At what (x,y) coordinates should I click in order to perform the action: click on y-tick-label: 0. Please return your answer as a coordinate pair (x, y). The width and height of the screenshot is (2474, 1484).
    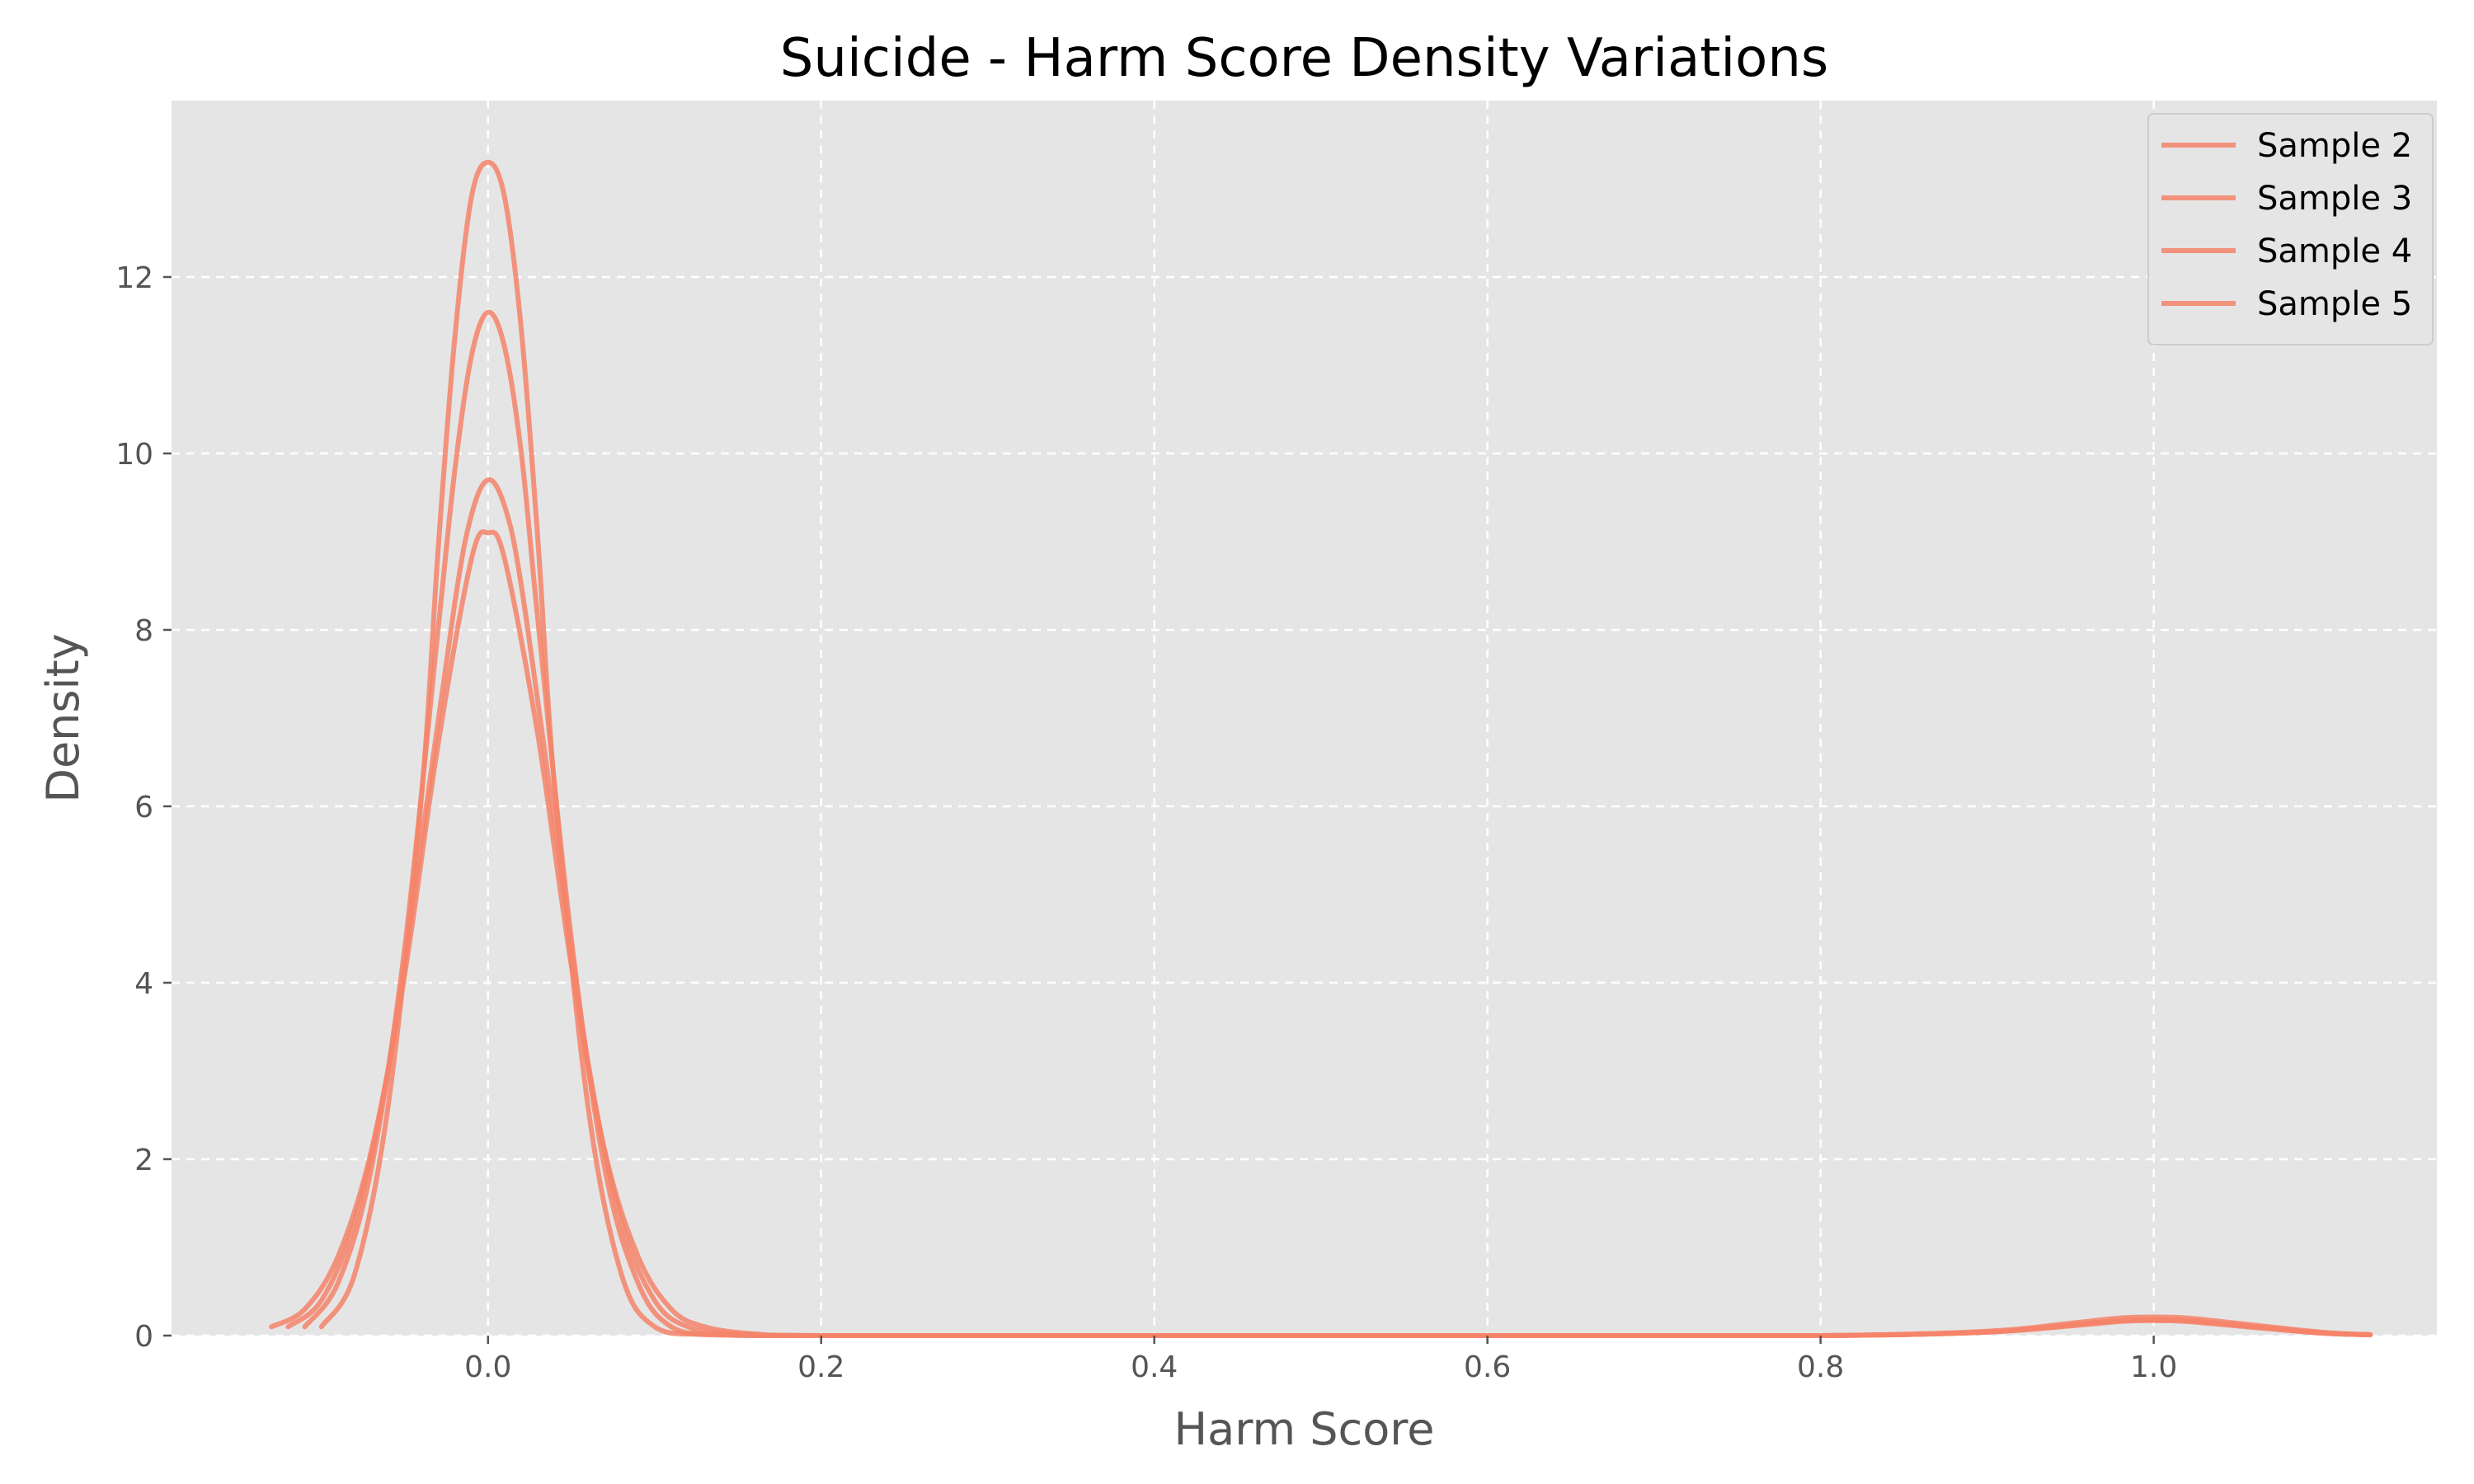
    Looking at the image, I should click on (143, 1337).